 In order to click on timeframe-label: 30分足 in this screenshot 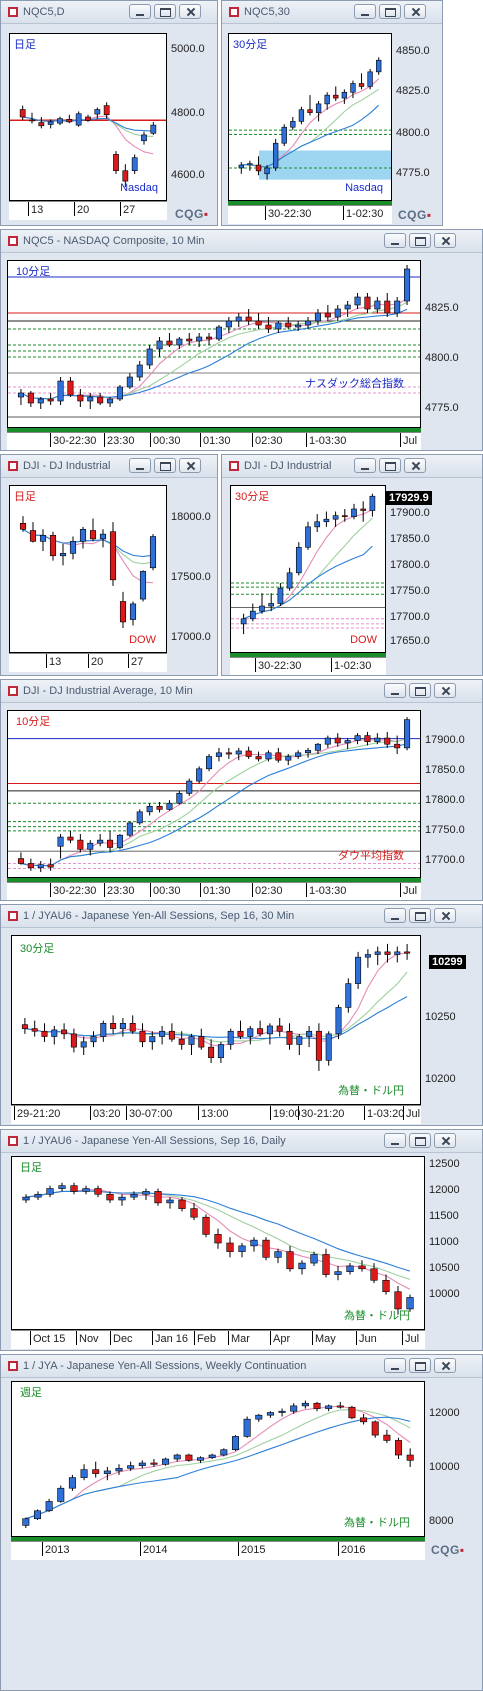, I will do `click(37, 949)`.